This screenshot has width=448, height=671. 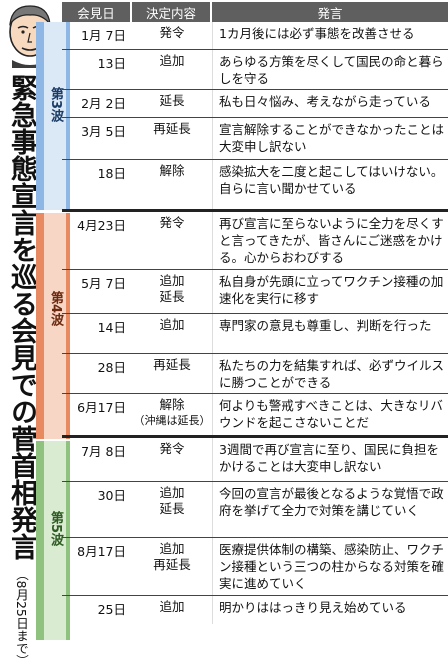 What do you see at coordinates (103, 131) in the screenshot?
I see `row-date: 3月 5日` at bounding box center [103, 131].